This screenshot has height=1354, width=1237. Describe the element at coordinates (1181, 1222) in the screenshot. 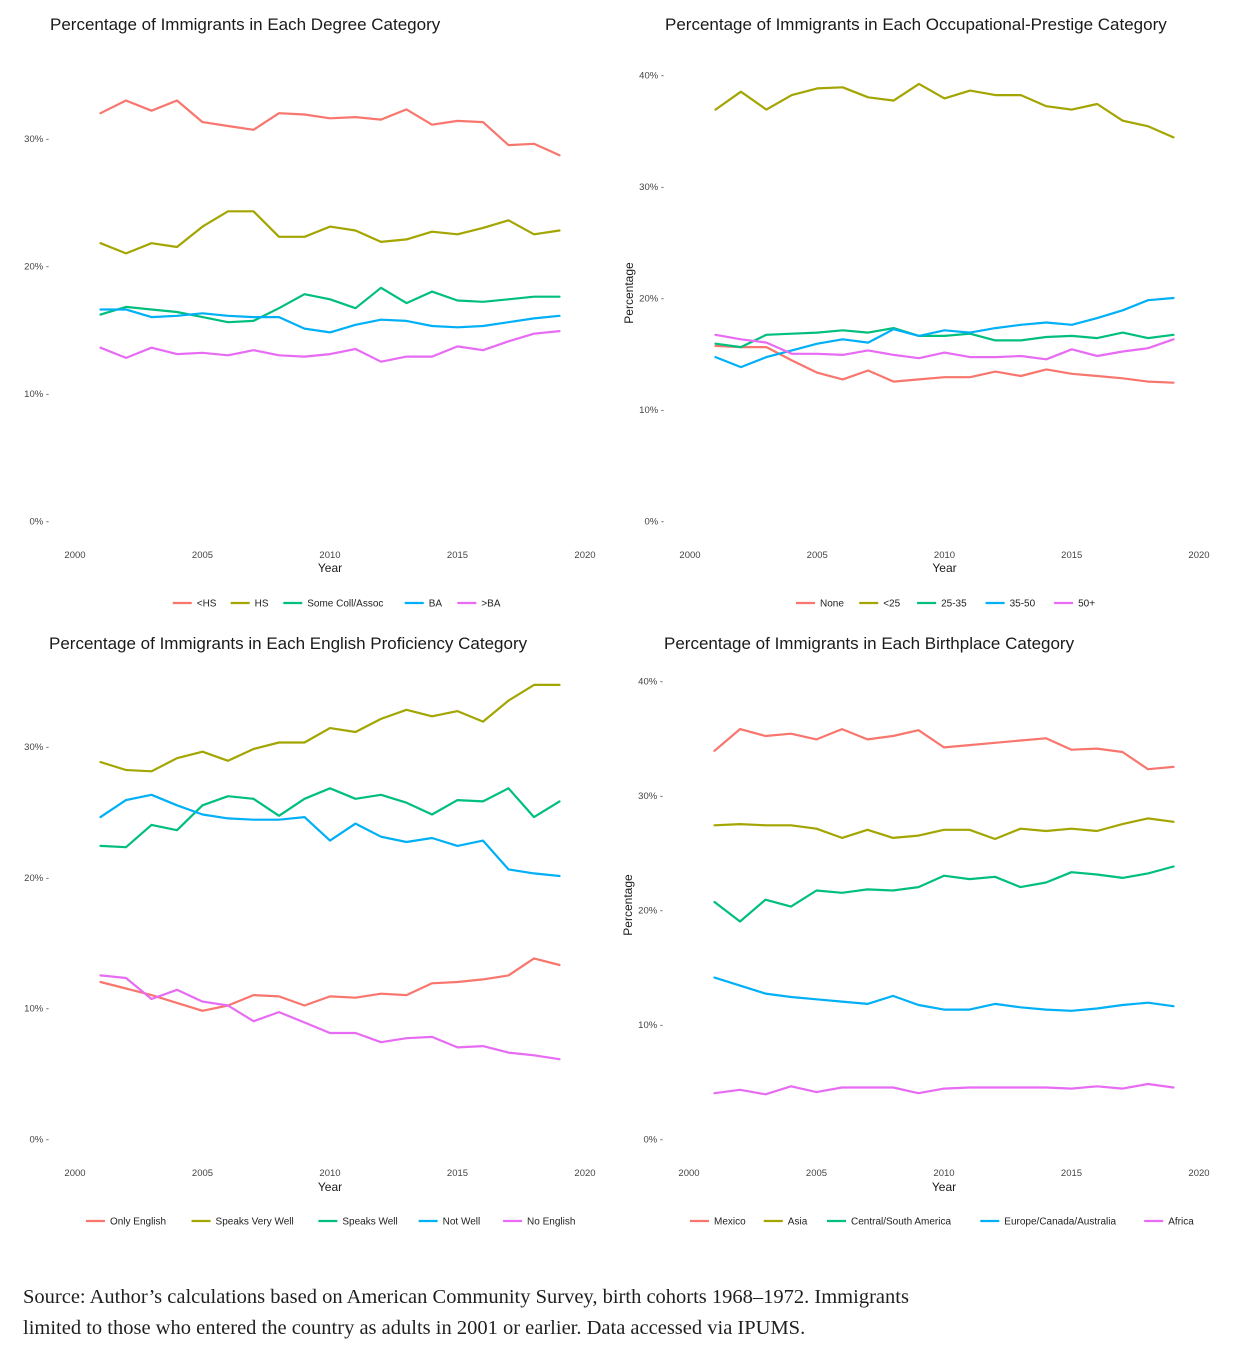

I see `legend-label: Africa` at that location.